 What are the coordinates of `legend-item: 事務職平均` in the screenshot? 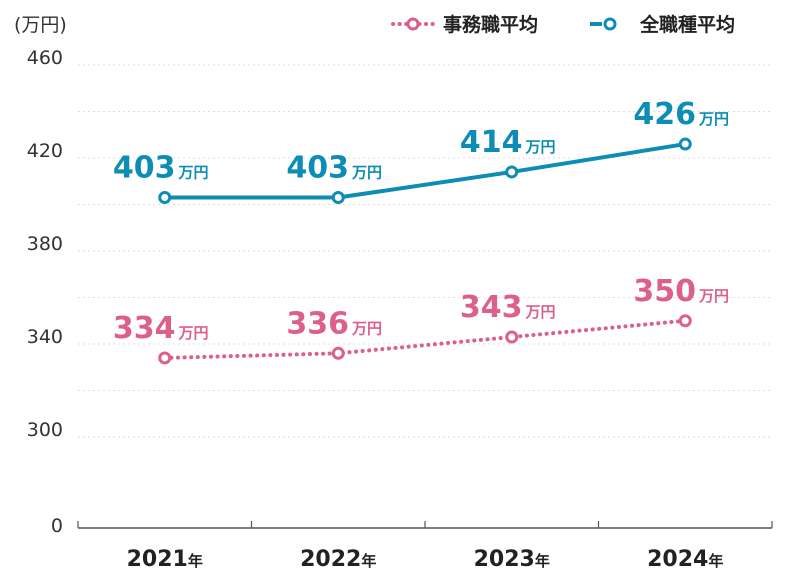 It's located at (464, 24).